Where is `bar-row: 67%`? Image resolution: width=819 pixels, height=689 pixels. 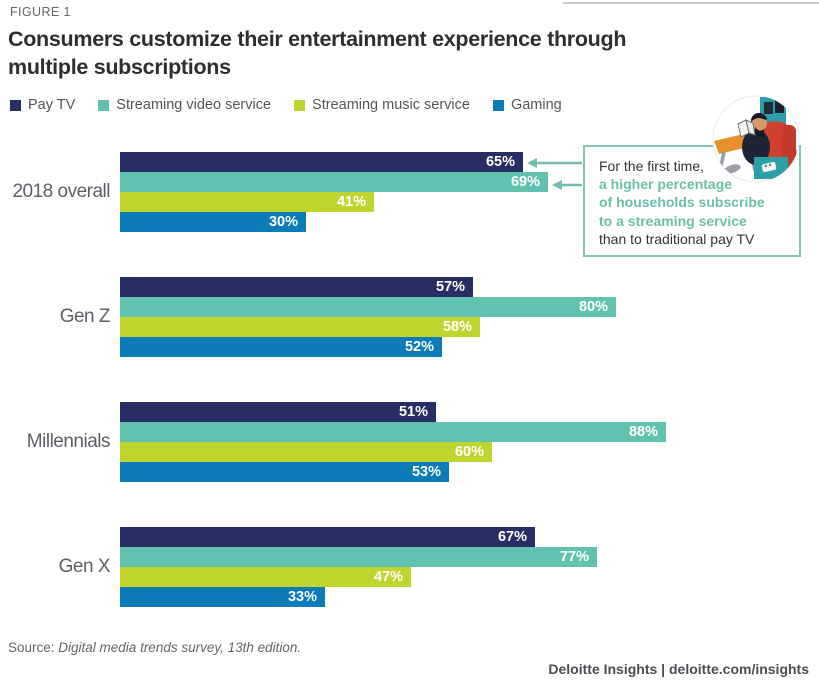
bar-row: 67% is located at coordinates (358, 537).